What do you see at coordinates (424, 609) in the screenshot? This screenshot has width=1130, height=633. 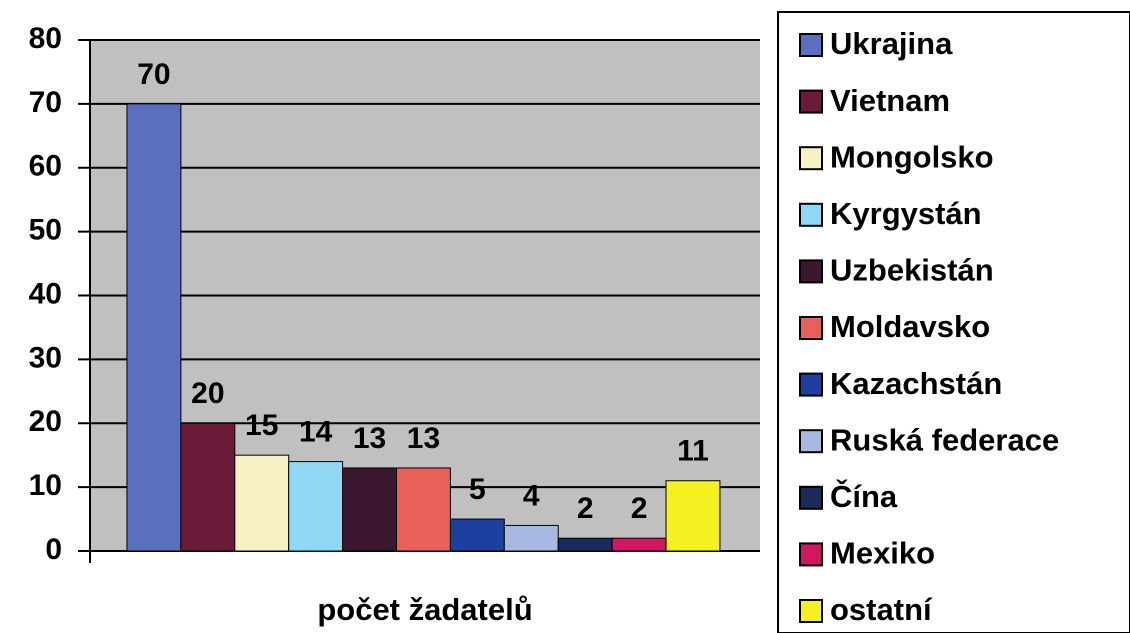 I see `x-tick-label: počet žadatelů` at bounding box center [424, 609].